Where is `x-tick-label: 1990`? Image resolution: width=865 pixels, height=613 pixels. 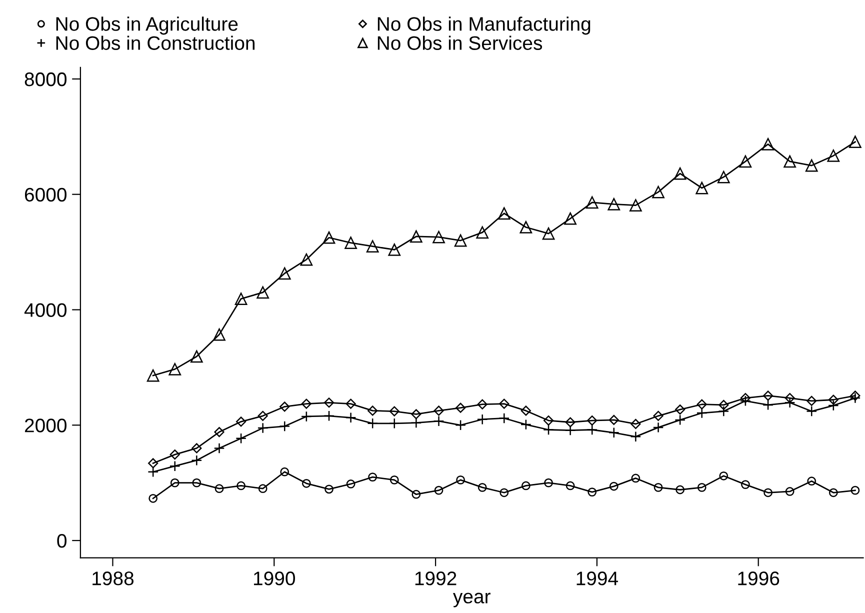 x-tick-label: 1990 is located at coordinates (275, 579).